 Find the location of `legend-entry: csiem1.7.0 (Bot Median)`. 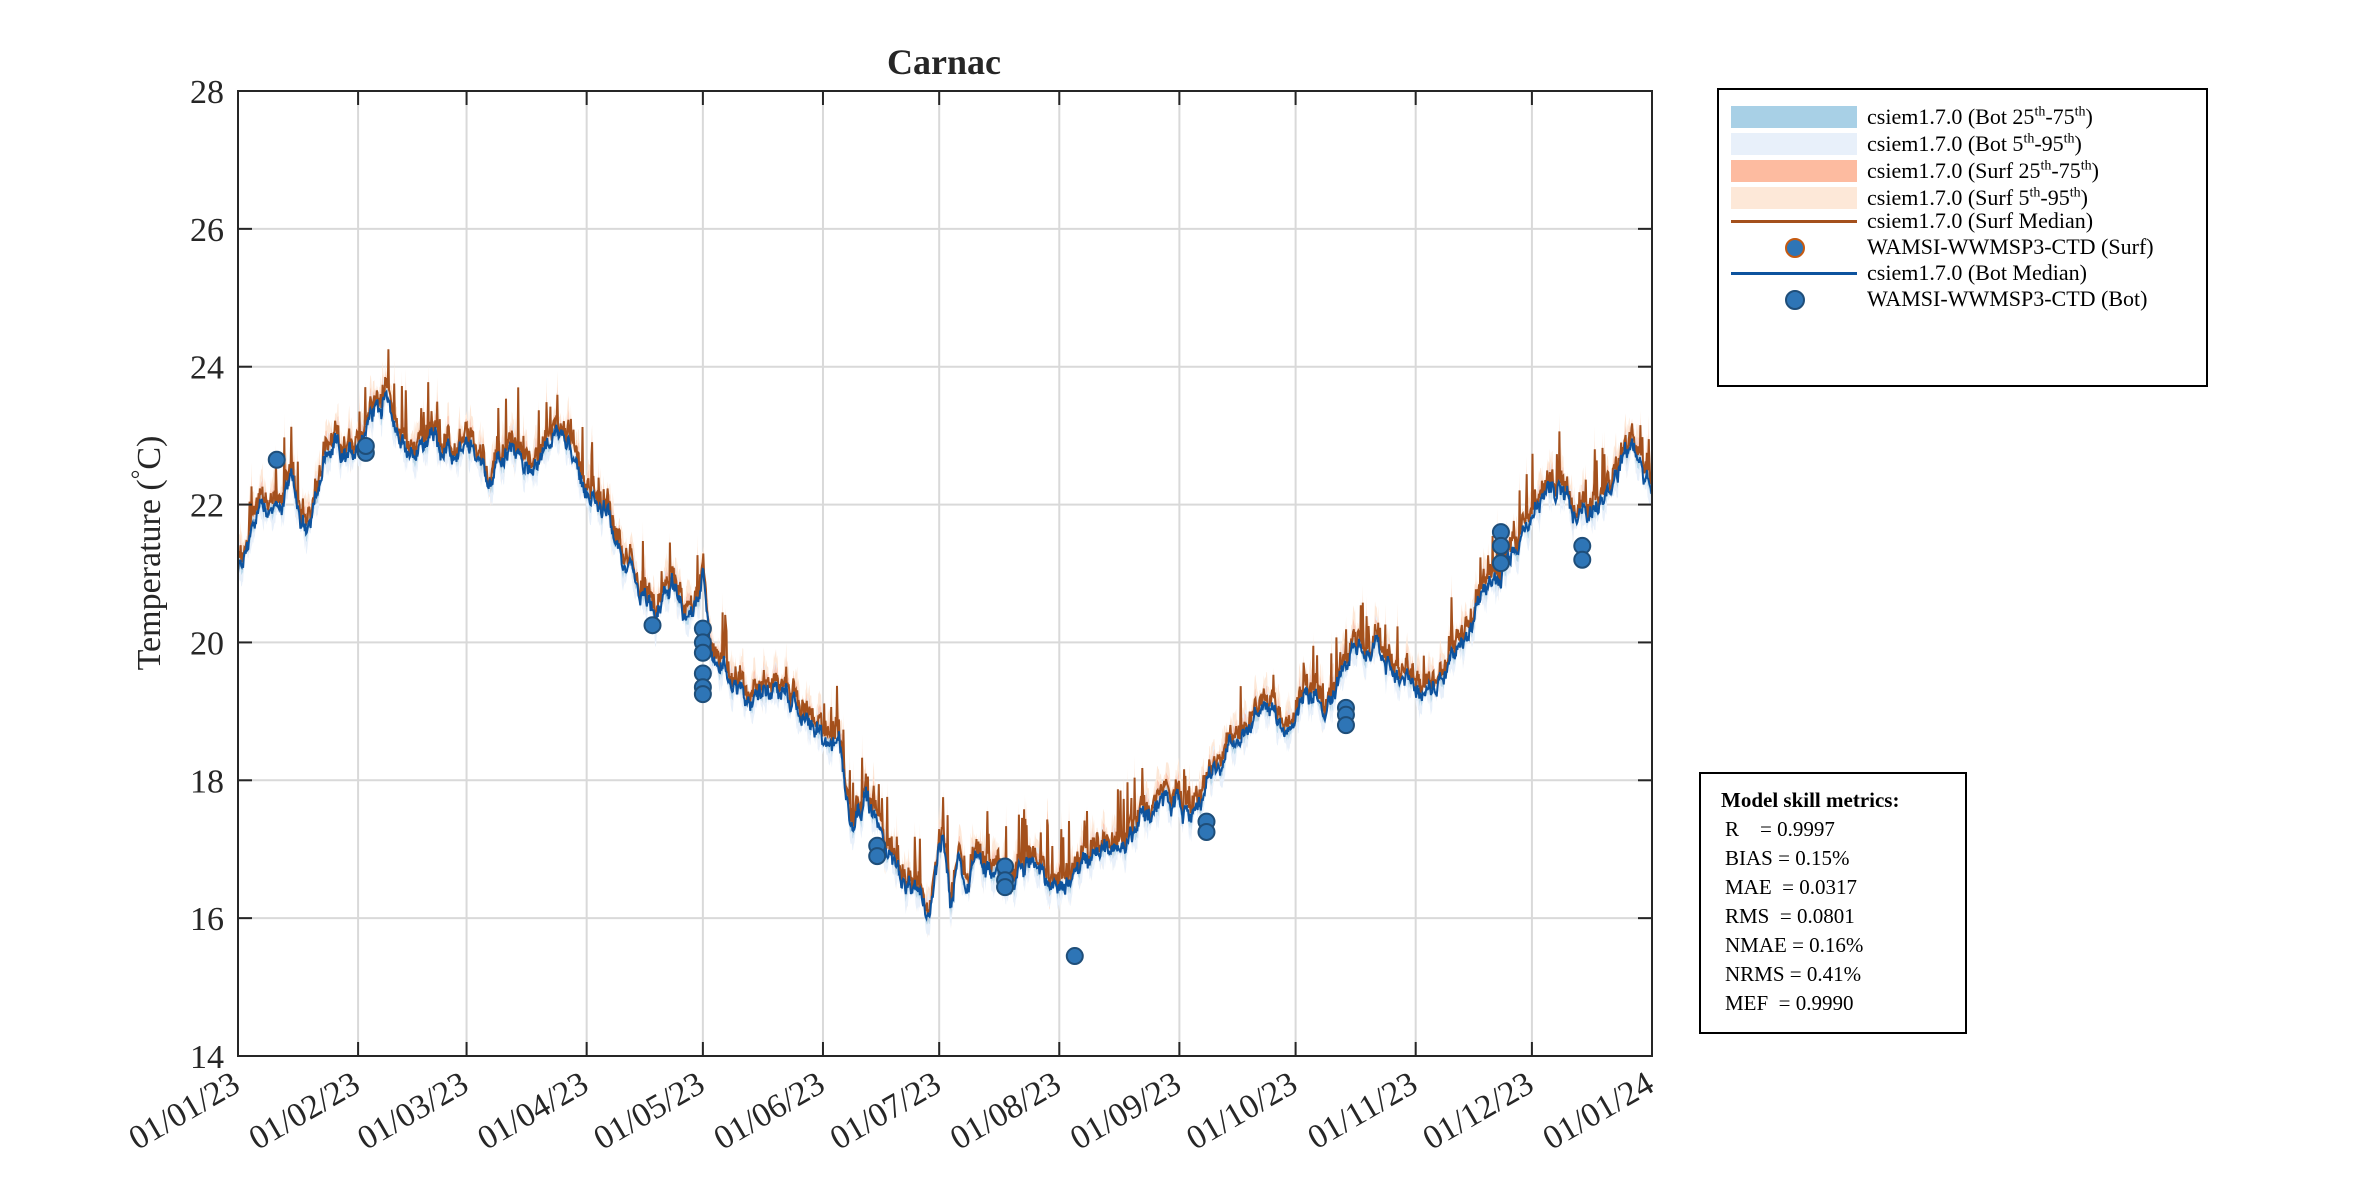

legend-entry: csiem1.7.0 (Bot Median) is located at coordinates (1962, 270).